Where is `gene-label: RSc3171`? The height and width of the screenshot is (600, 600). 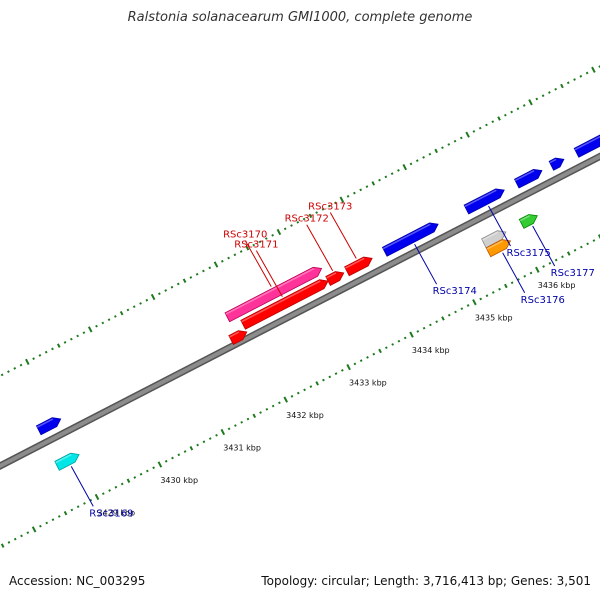
gene-label: RSc3171 is located at coordinates (256, 245).